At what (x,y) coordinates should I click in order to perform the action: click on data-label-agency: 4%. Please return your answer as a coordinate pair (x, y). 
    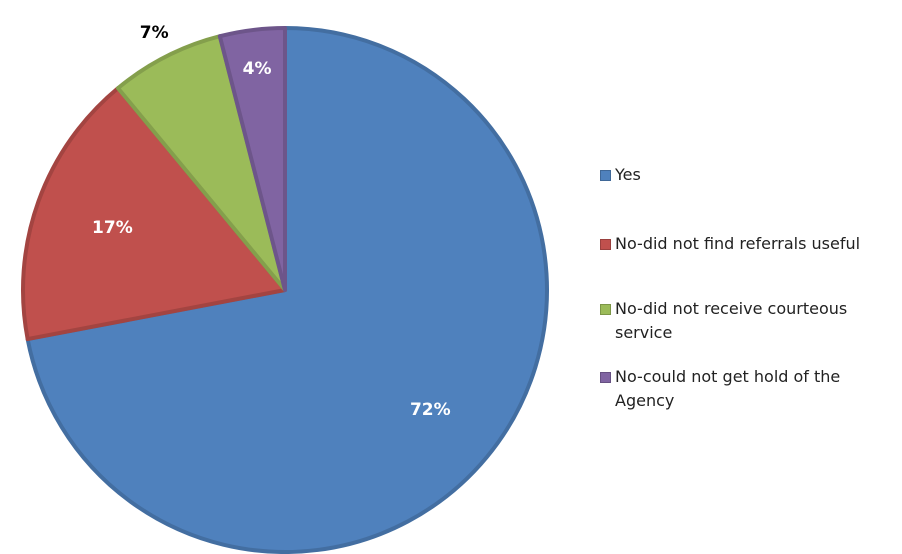
    Looking at the image, I should click on (257, 69).